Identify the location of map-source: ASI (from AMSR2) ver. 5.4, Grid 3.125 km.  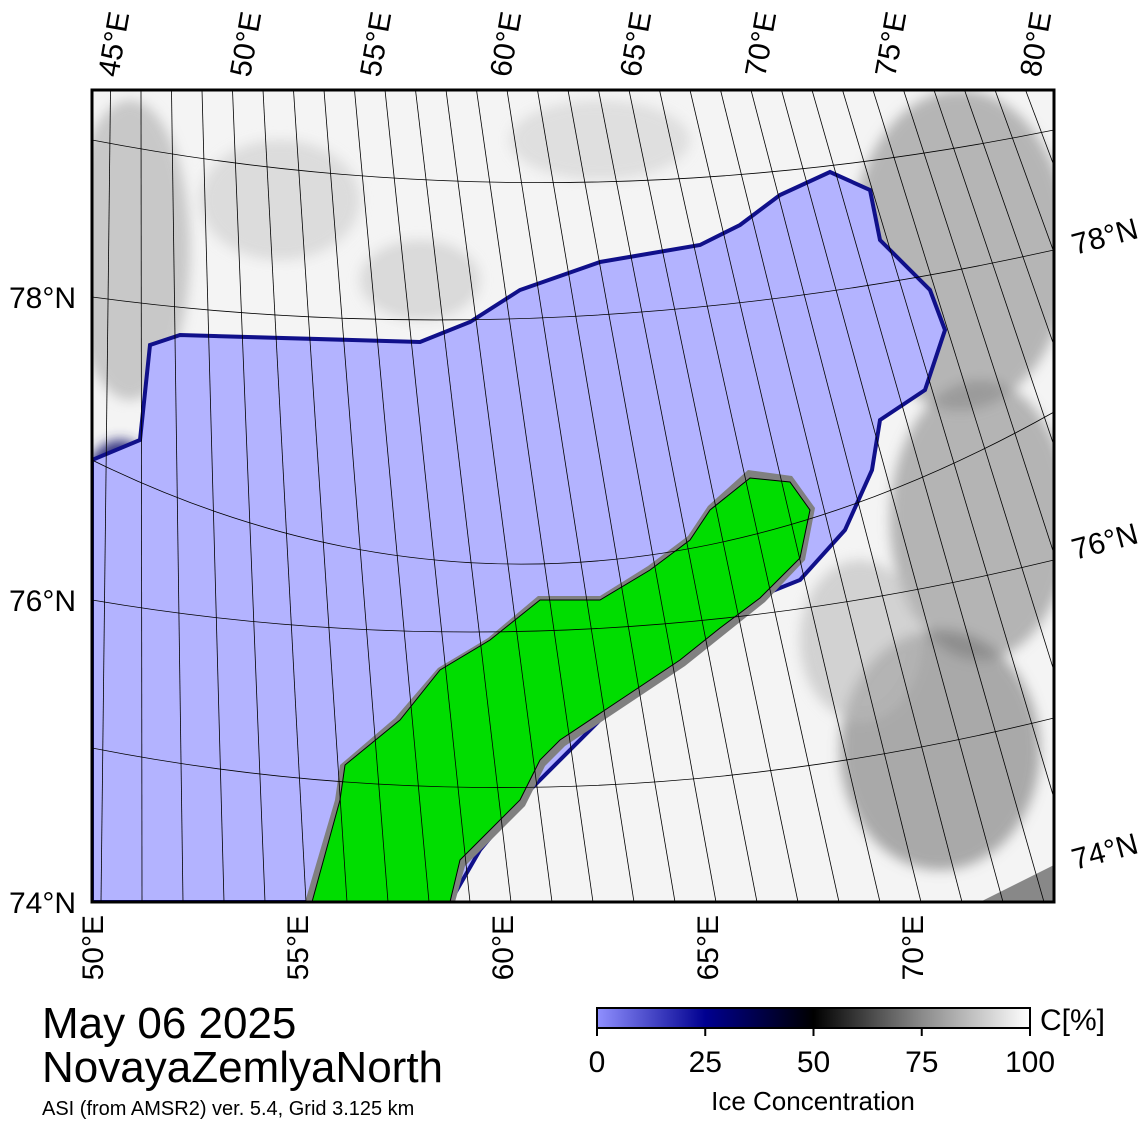
(228, 1109).